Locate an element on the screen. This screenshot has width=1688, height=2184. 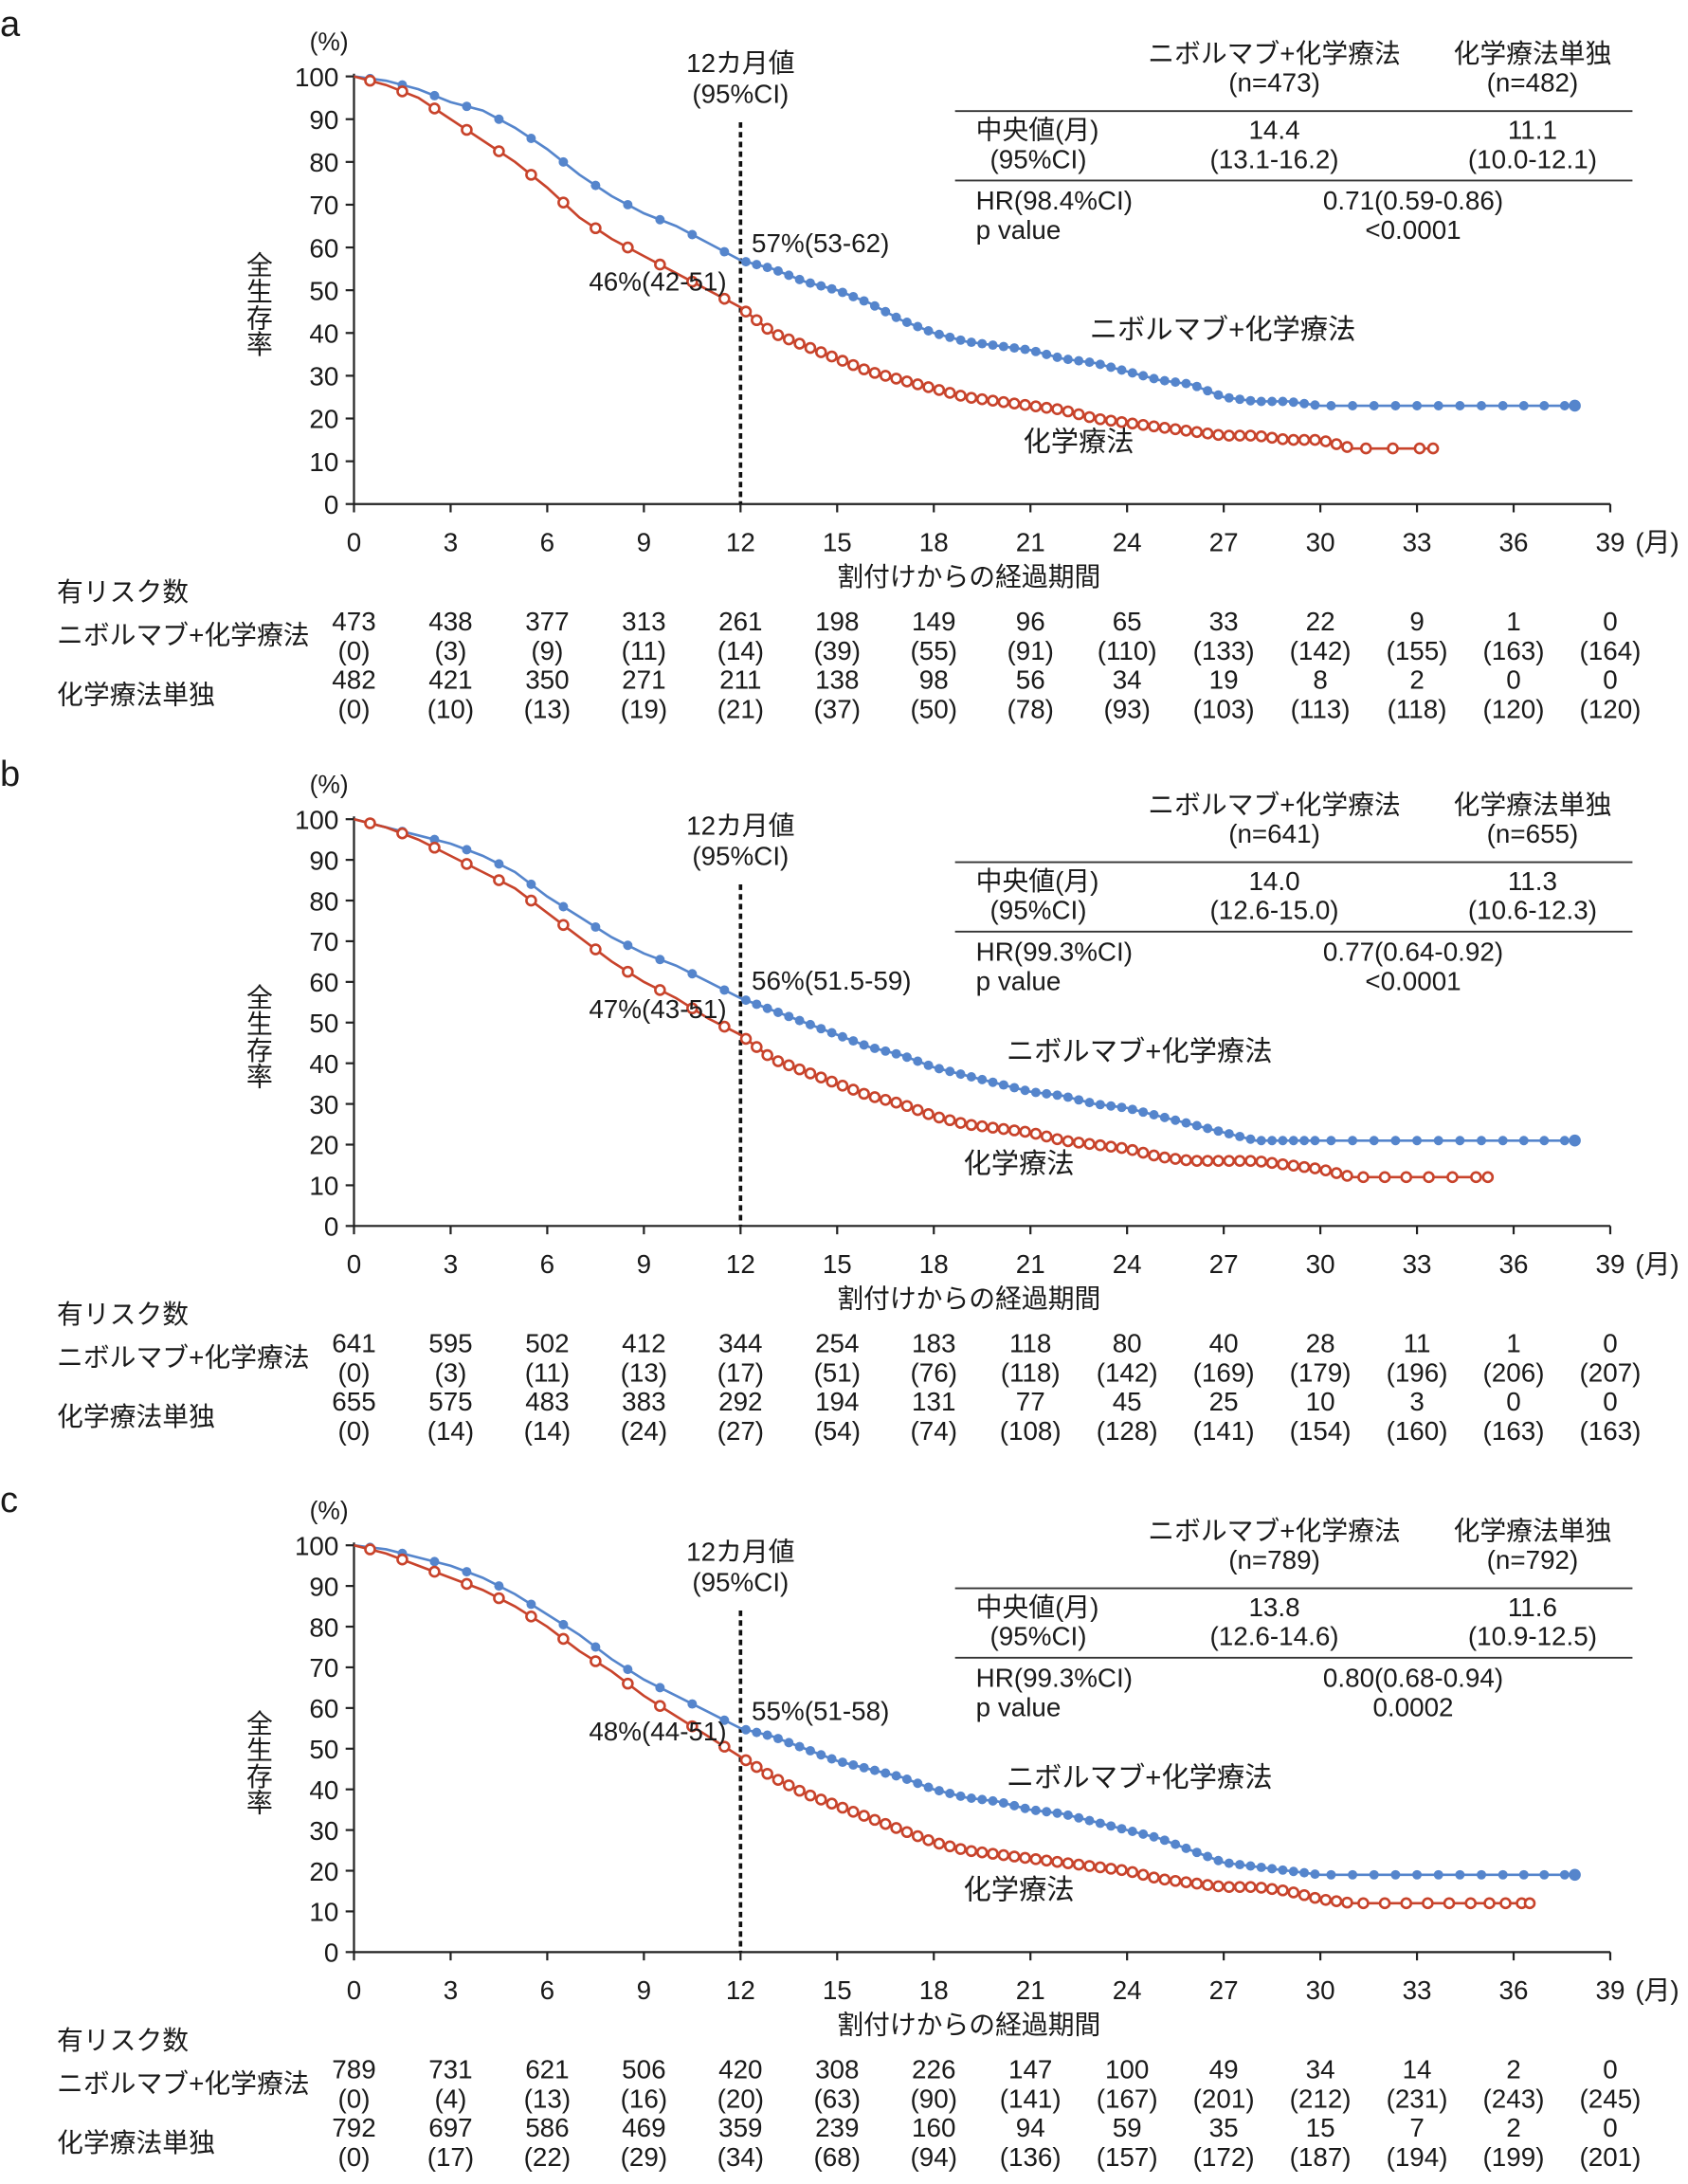
nivo-curve-label: ニボルマブ+化学療法 is located at coordinates (1223, 329).